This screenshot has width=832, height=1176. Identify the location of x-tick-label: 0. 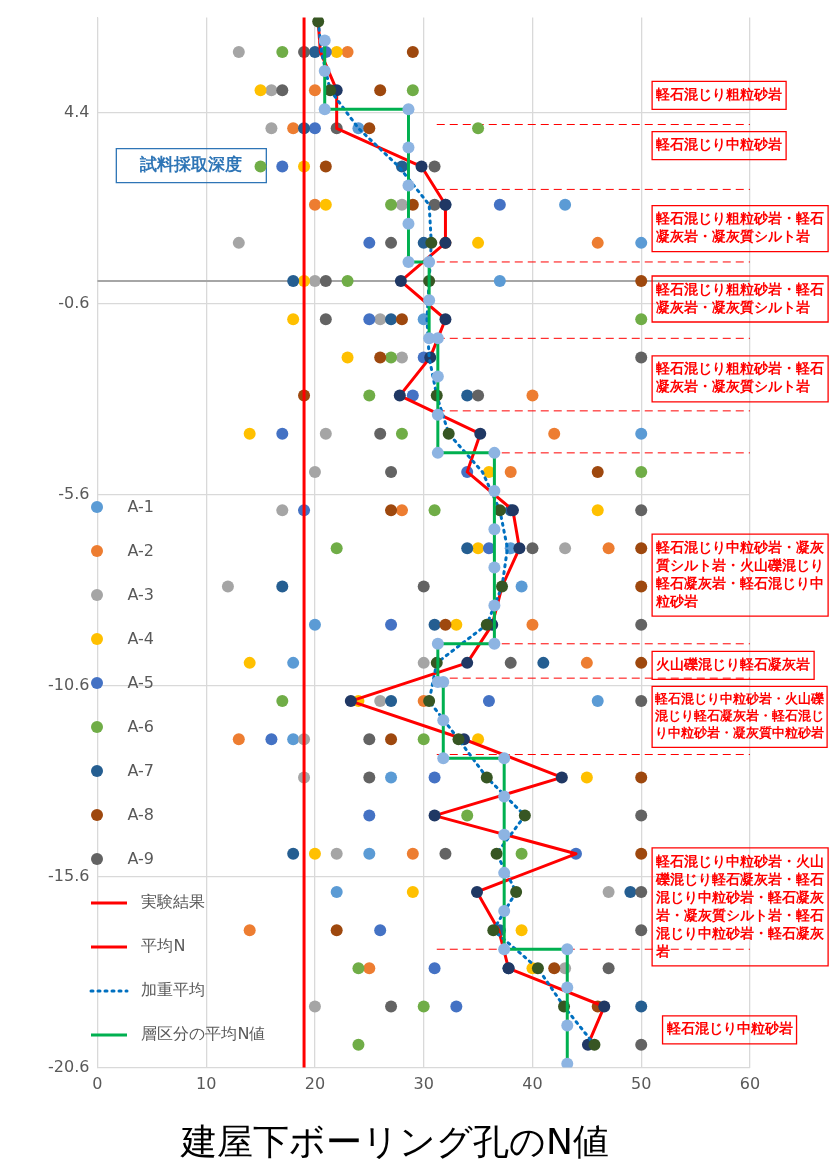
(97, 1084).